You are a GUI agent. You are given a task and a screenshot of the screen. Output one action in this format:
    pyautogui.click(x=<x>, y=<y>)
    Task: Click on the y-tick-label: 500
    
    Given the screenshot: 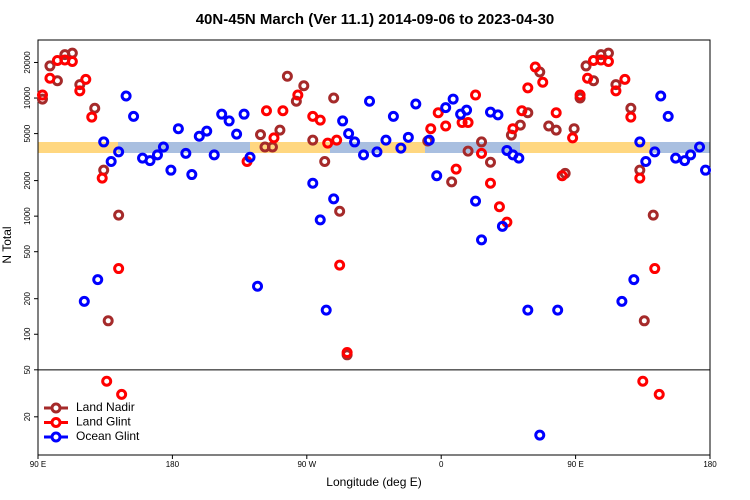 What is the action you would take?
    pyautogui.click(x=27, y=251)
    